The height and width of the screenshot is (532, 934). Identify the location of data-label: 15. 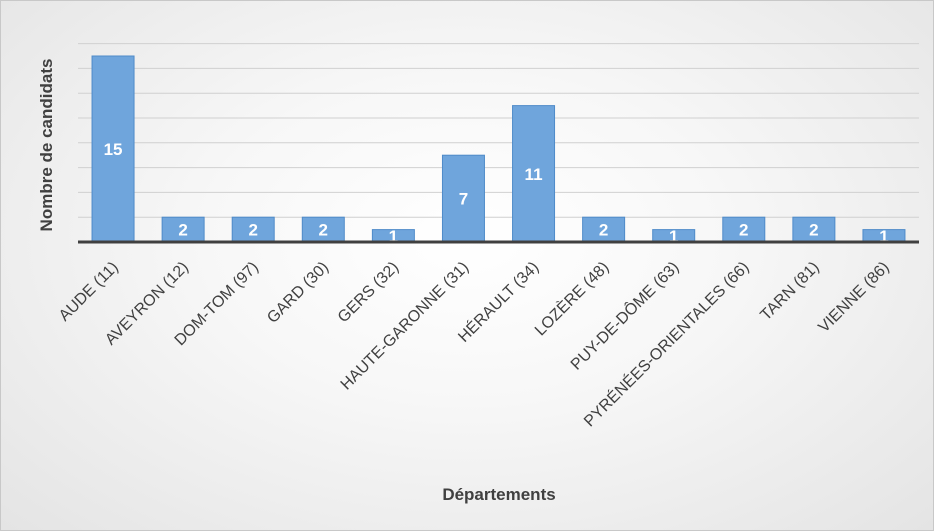
(113, 149).